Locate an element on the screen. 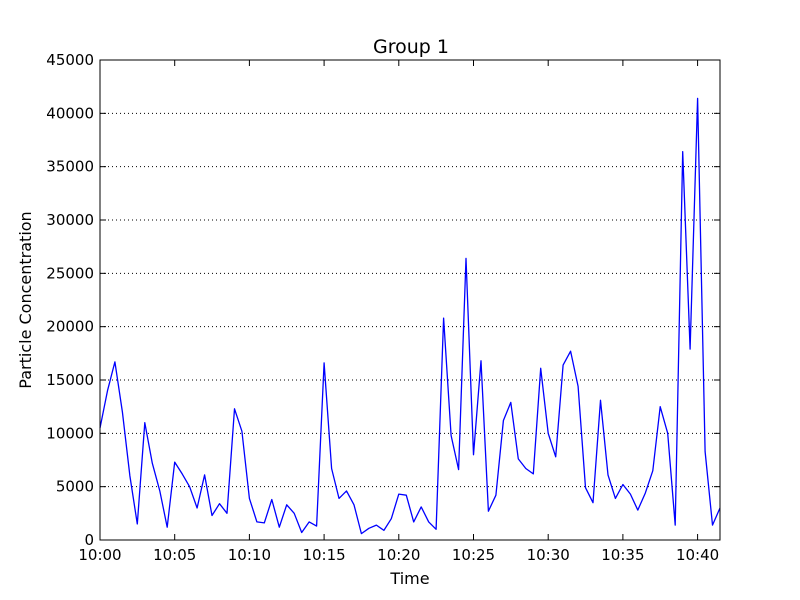  x-tick-label: 10:25 is located at coordinates (473, 555).